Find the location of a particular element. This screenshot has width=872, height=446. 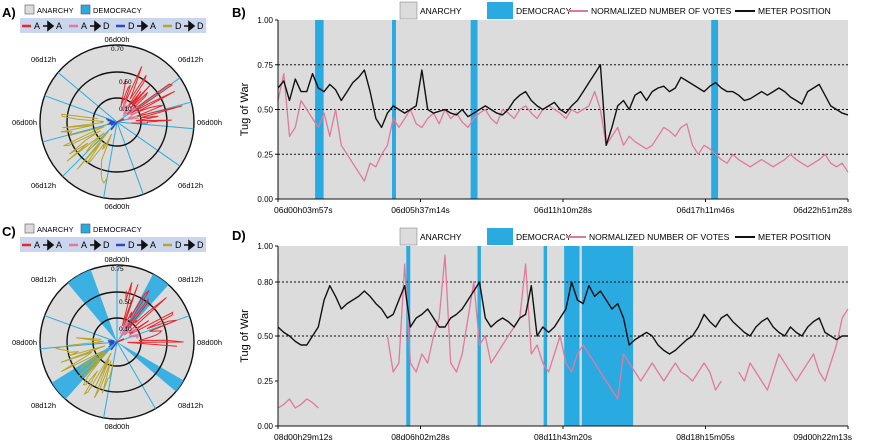

ad-series is located at coordinates (130, 109).